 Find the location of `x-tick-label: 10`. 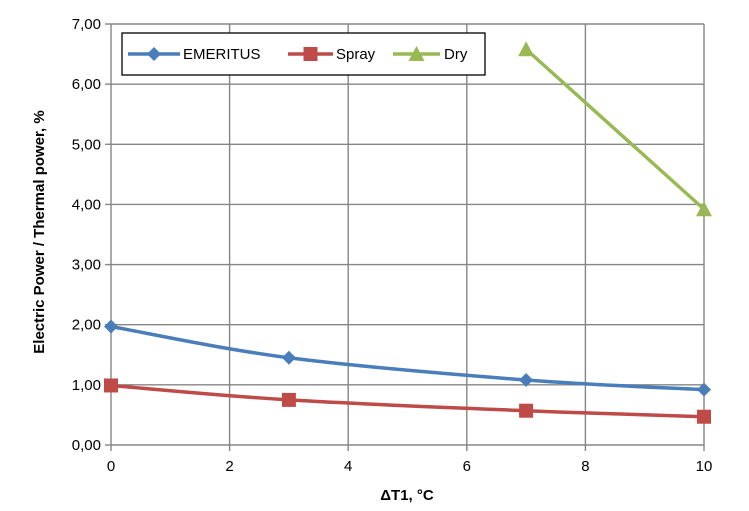

x-tick-label: 10 is located at coordinates (704, 466).